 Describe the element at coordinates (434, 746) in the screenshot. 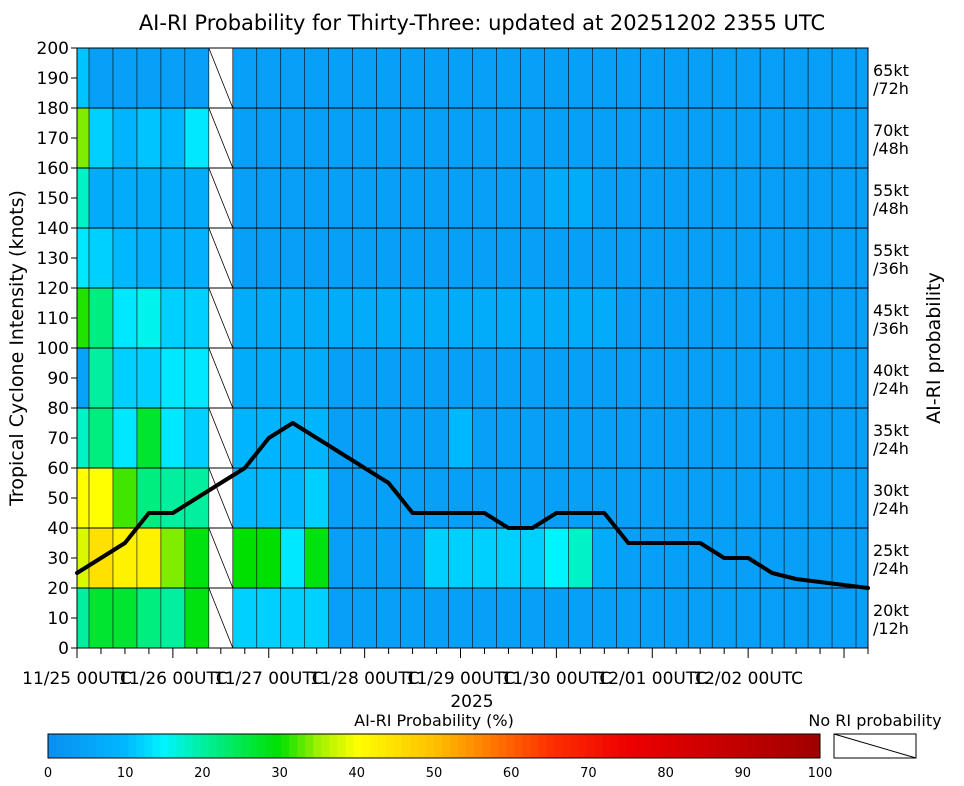

I see `colorbar-frame` at that location.